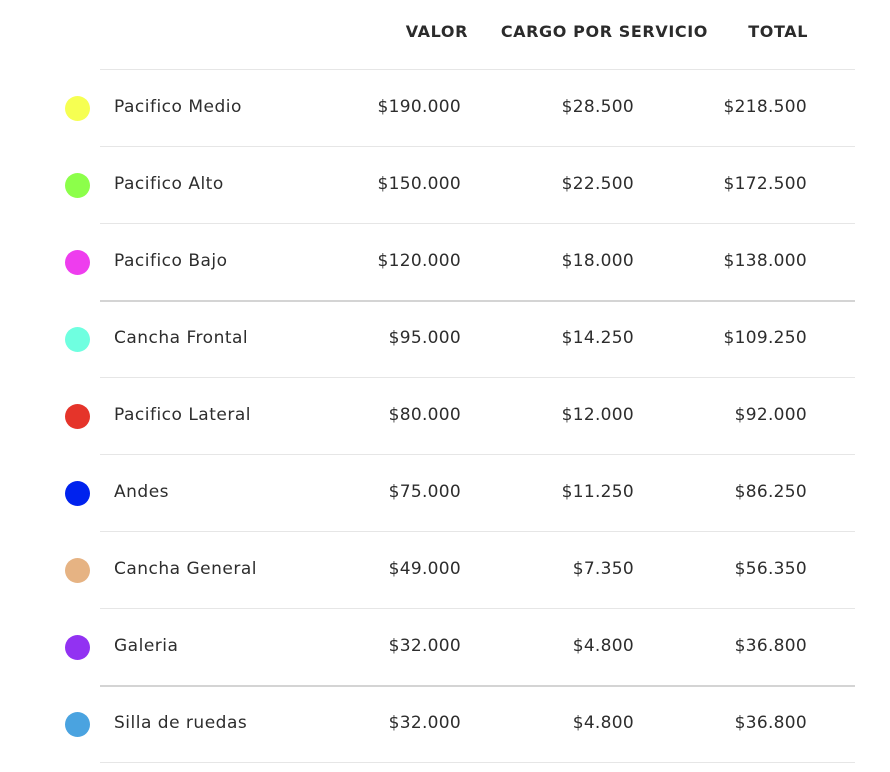  Describe the element at coordinates (181, 338) in the screenshot. I see `section-name: Cancha Frontal` at that location.